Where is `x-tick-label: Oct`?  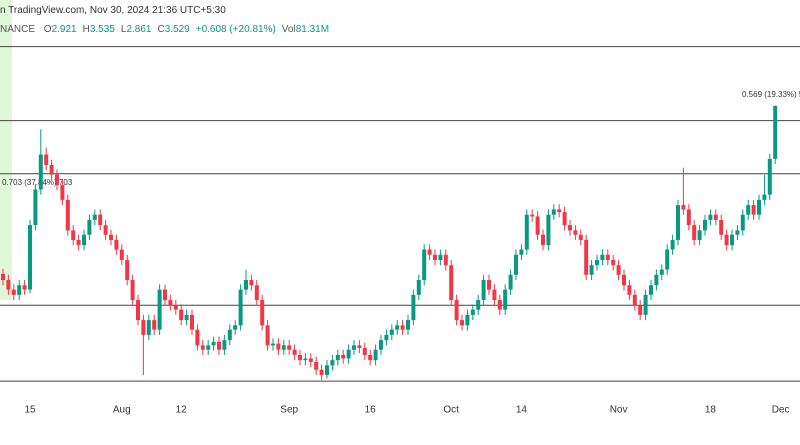 x-tick-label: Oct is located at coordinates (451, 410).